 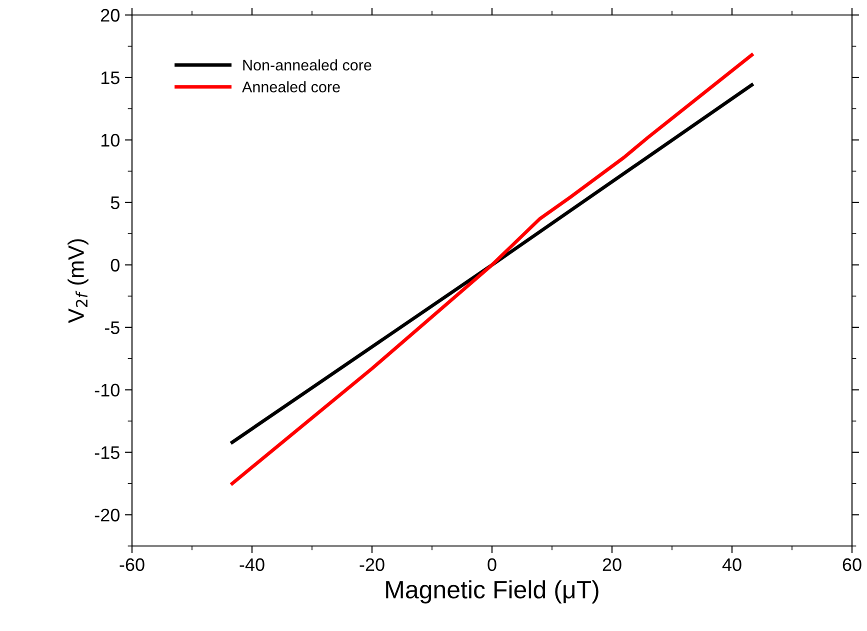 What do you see at coordinates (291, 86) in the screenshot?
I see `legend-label: Annealed core` at bounding box center [291, 86].